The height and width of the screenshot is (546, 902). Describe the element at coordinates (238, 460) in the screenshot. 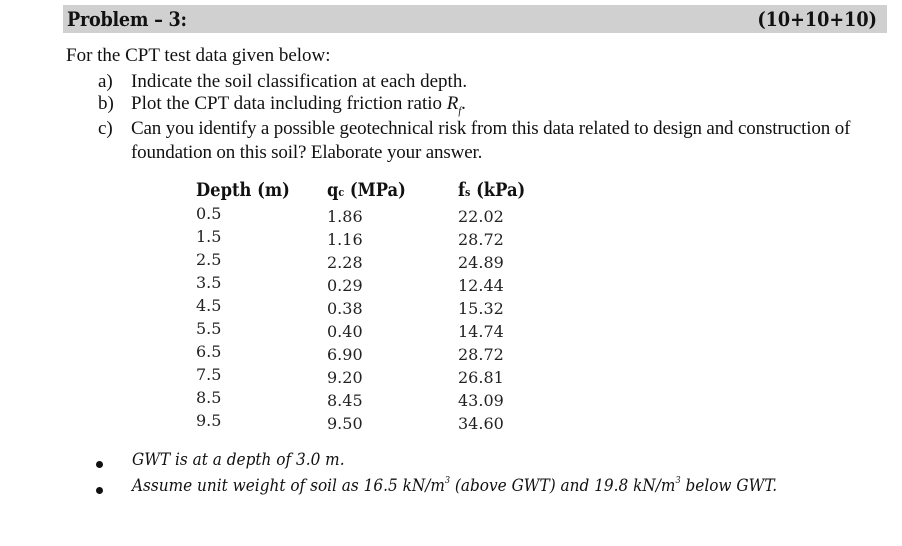

I see `note-gwt-text: GWT is at a depth of 3.0 m.` at that location.